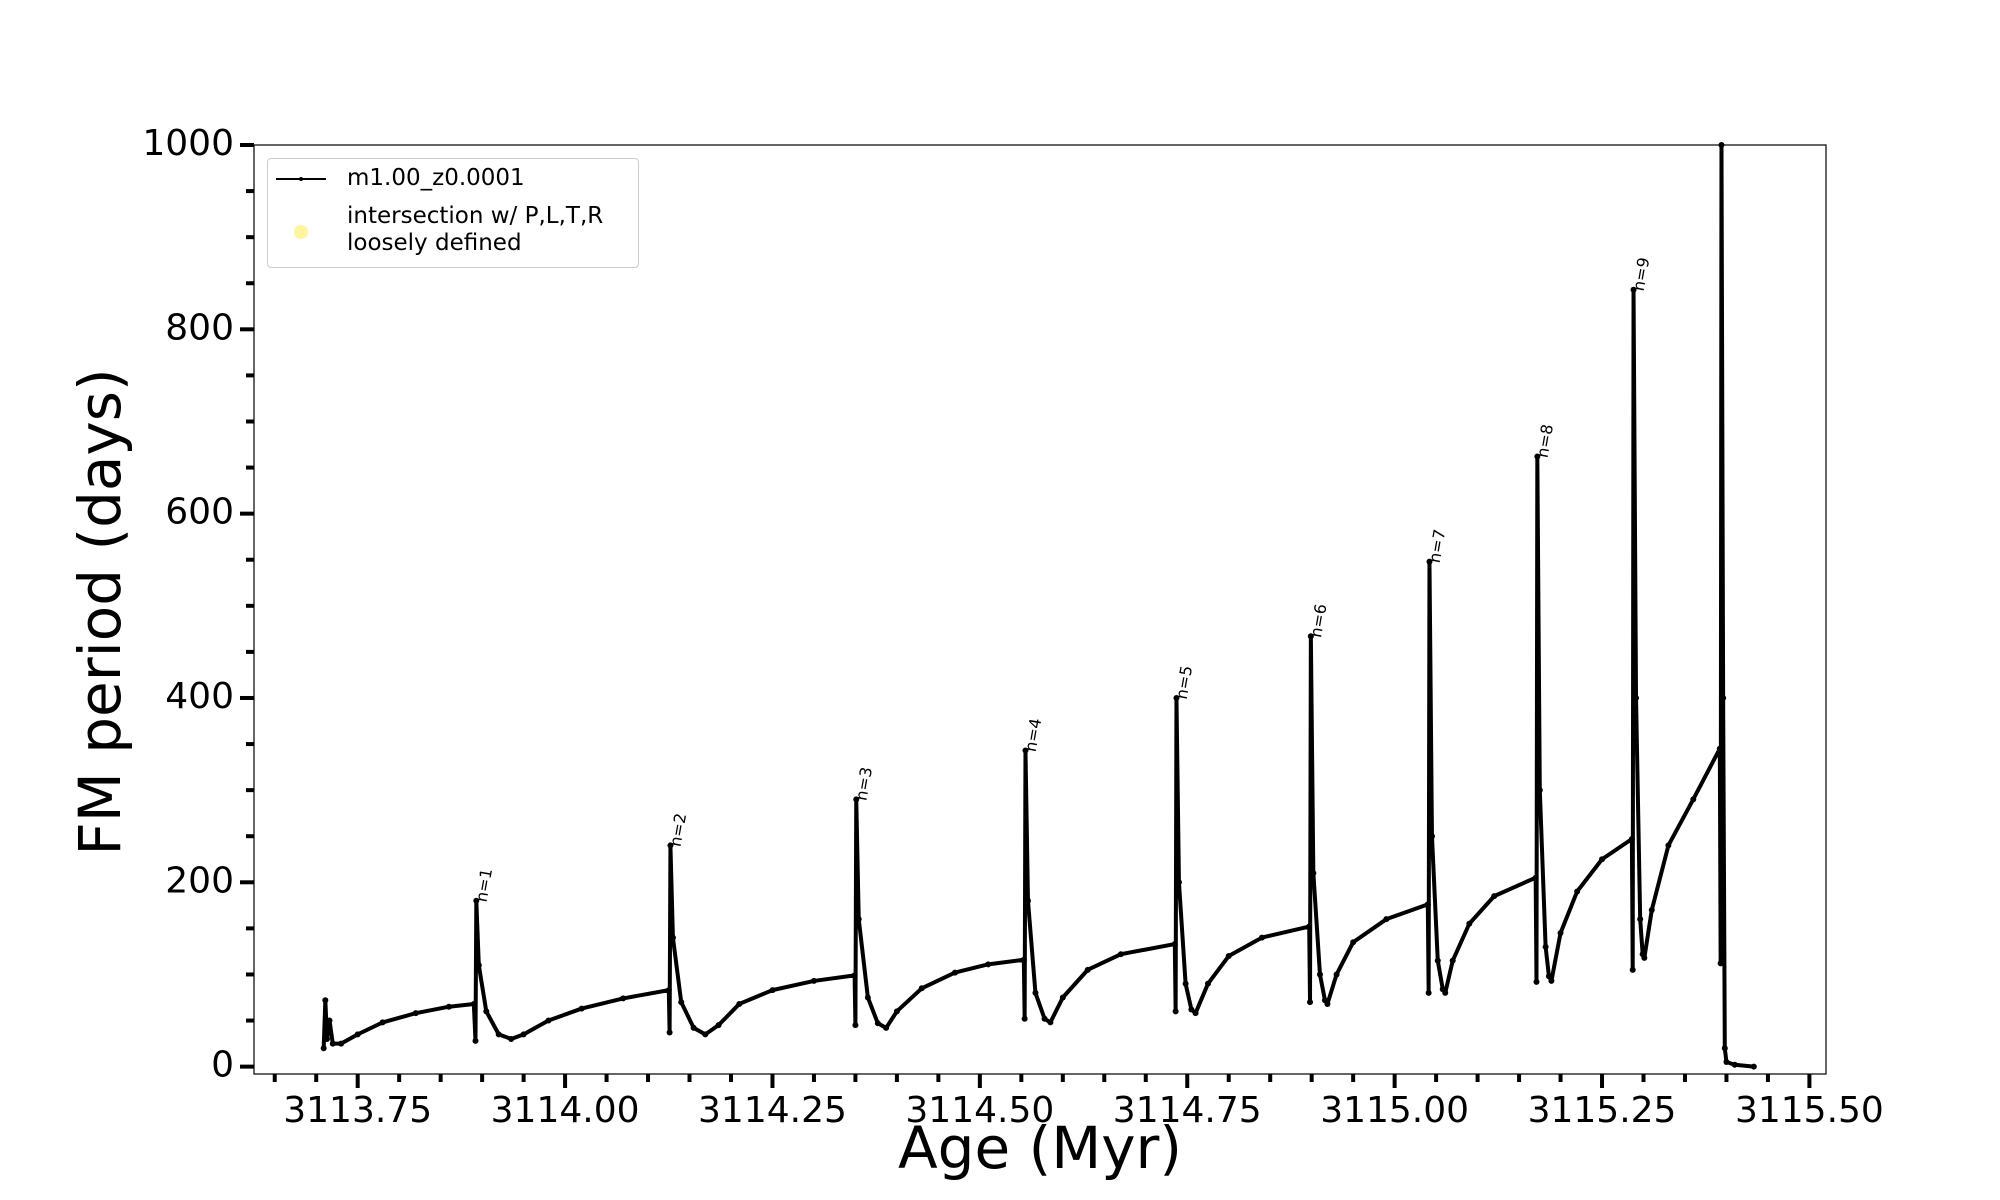 The width and height of the screenshot is (2000, 1200). What do you see at coordinates (1602, 1110) in the screenshot?
I see `x-tick-label: 3115.25` at bounding box center [1602, 1110].